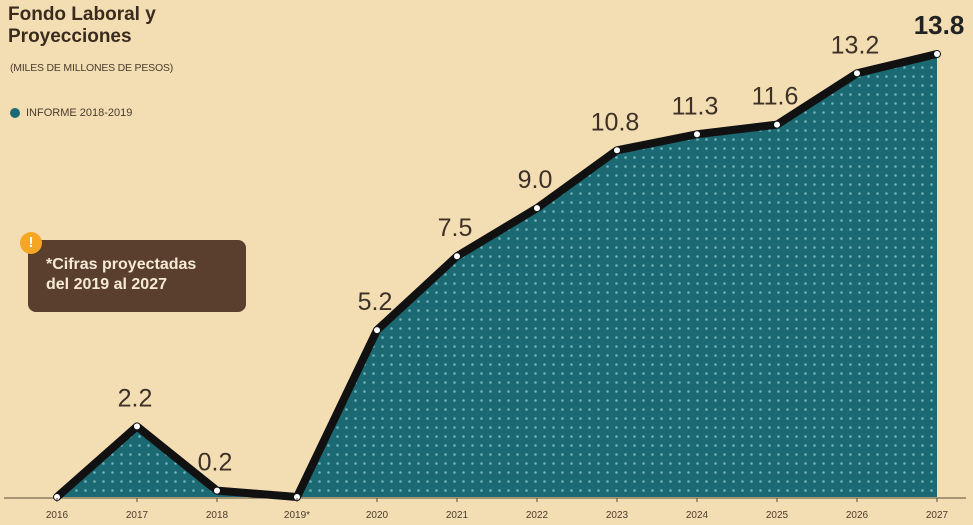 Image resolution: width=973 pixels, height=525 pixels. What do you see at coordinates (92, 68) in the screenshot?
I see `chart-subtitle: (MILES DE MILLONES DE PESOS)` at bounding box center [92, 68].